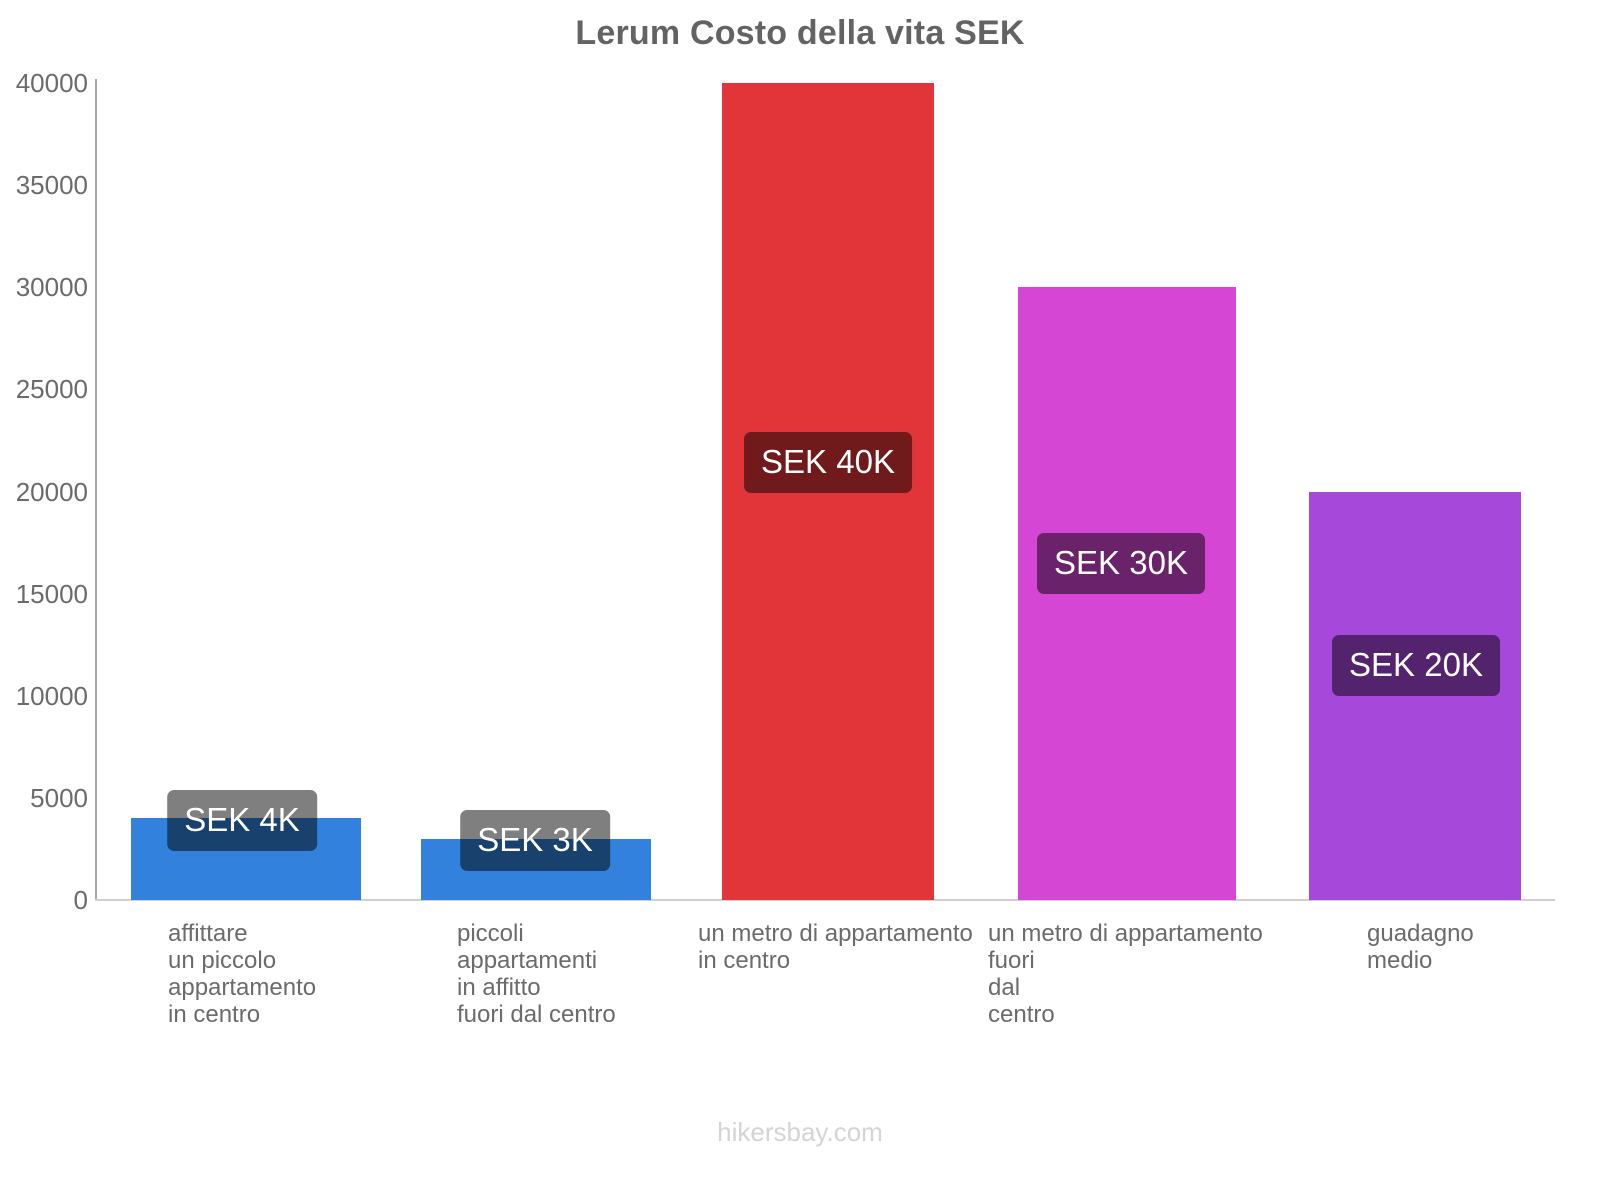  I want to click on y-axis-tick-label: 30000, so click(51, 287).